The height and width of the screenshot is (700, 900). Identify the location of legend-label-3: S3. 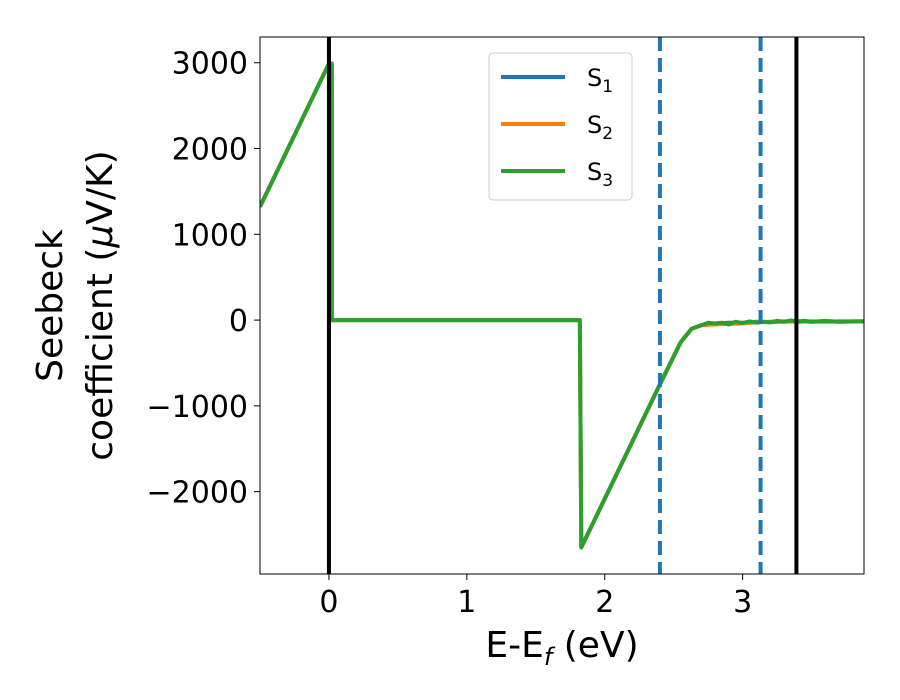
(600, 174).